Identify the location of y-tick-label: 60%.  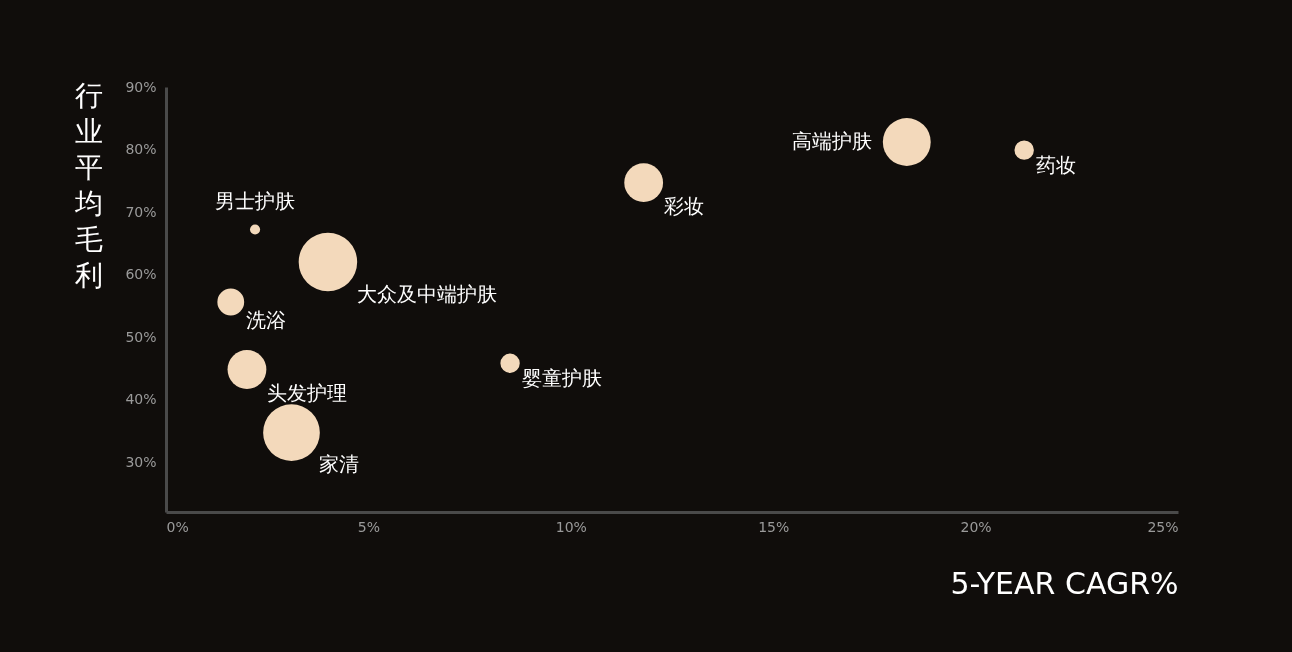
(141, 274).